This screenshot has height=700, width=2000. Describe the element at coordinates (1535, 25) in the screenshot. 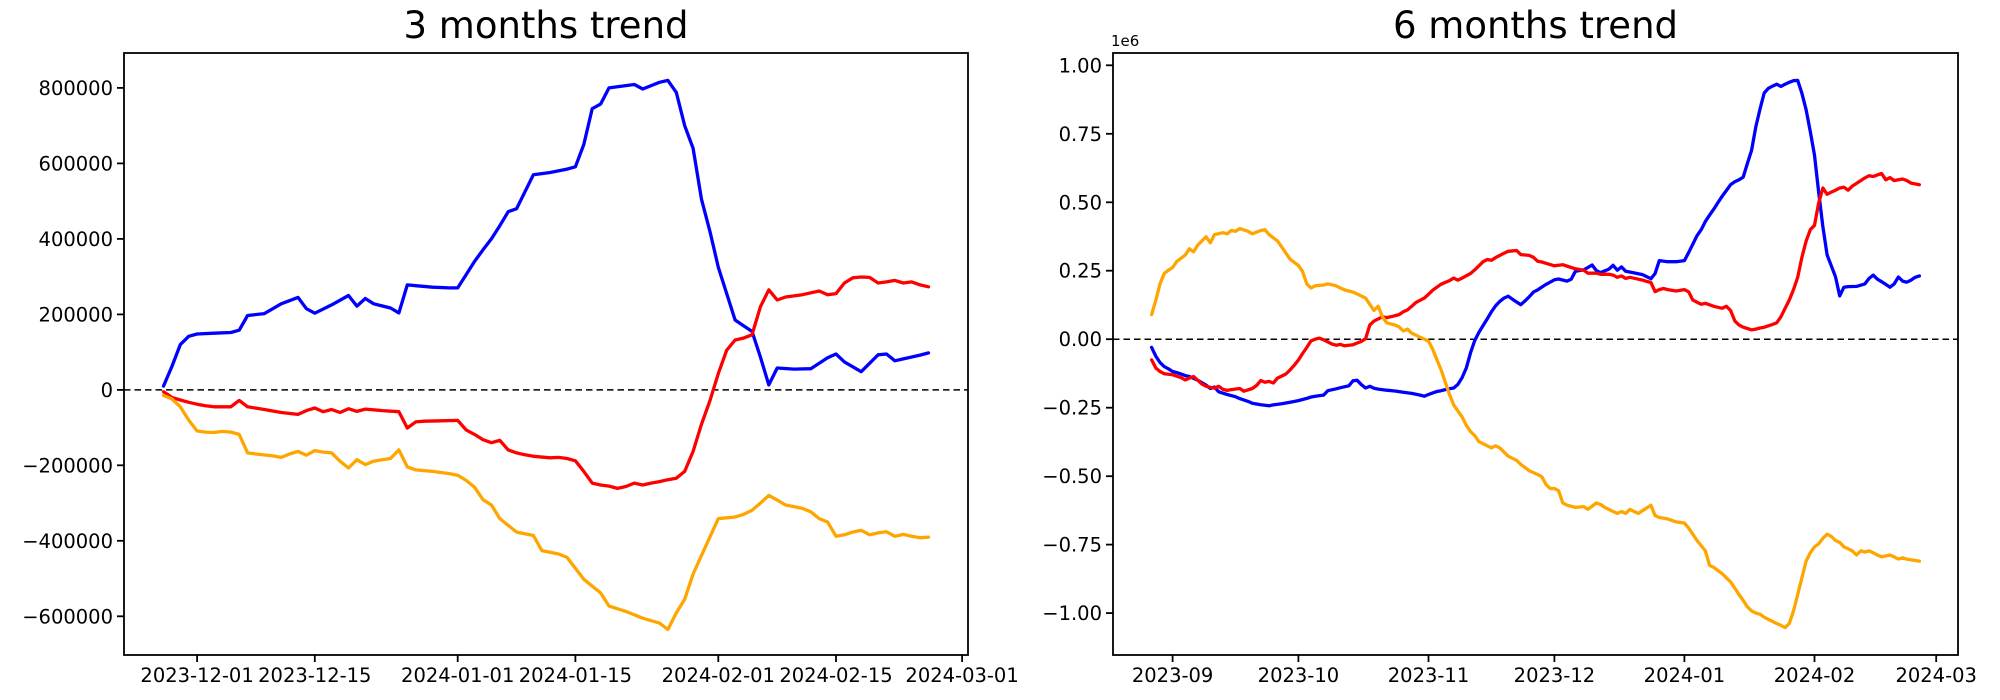

I see `chart-title-6-months: 6 months trend` at that location.